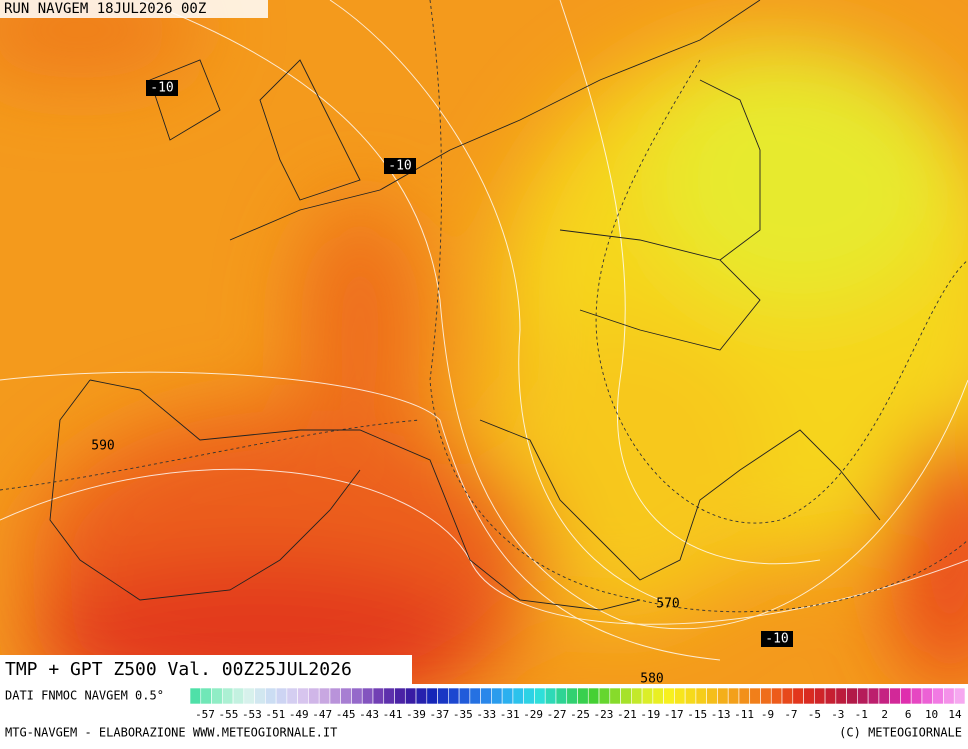  I want to click on scale-label: -39, so click(416, 714).